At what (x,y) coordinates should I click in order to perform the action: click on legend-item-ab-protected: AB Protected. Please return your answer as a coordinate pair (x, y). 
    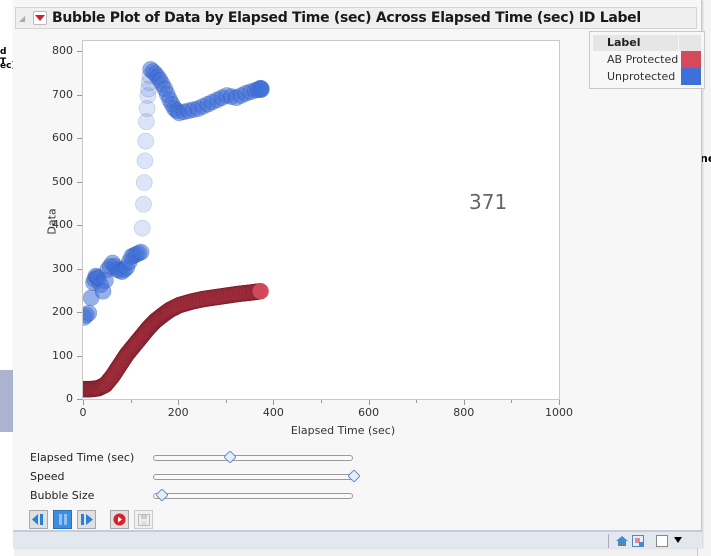
    Looking at the image, I should click on (647, 59).